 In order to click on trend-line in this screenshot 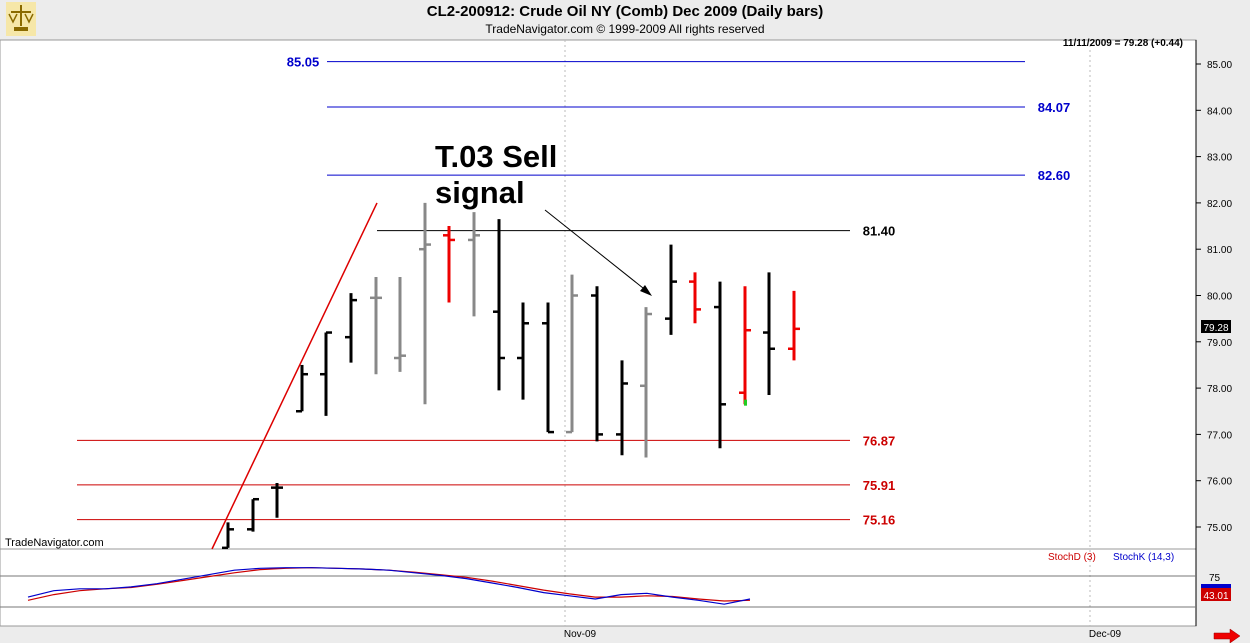, I will do `click(294, 376)`.